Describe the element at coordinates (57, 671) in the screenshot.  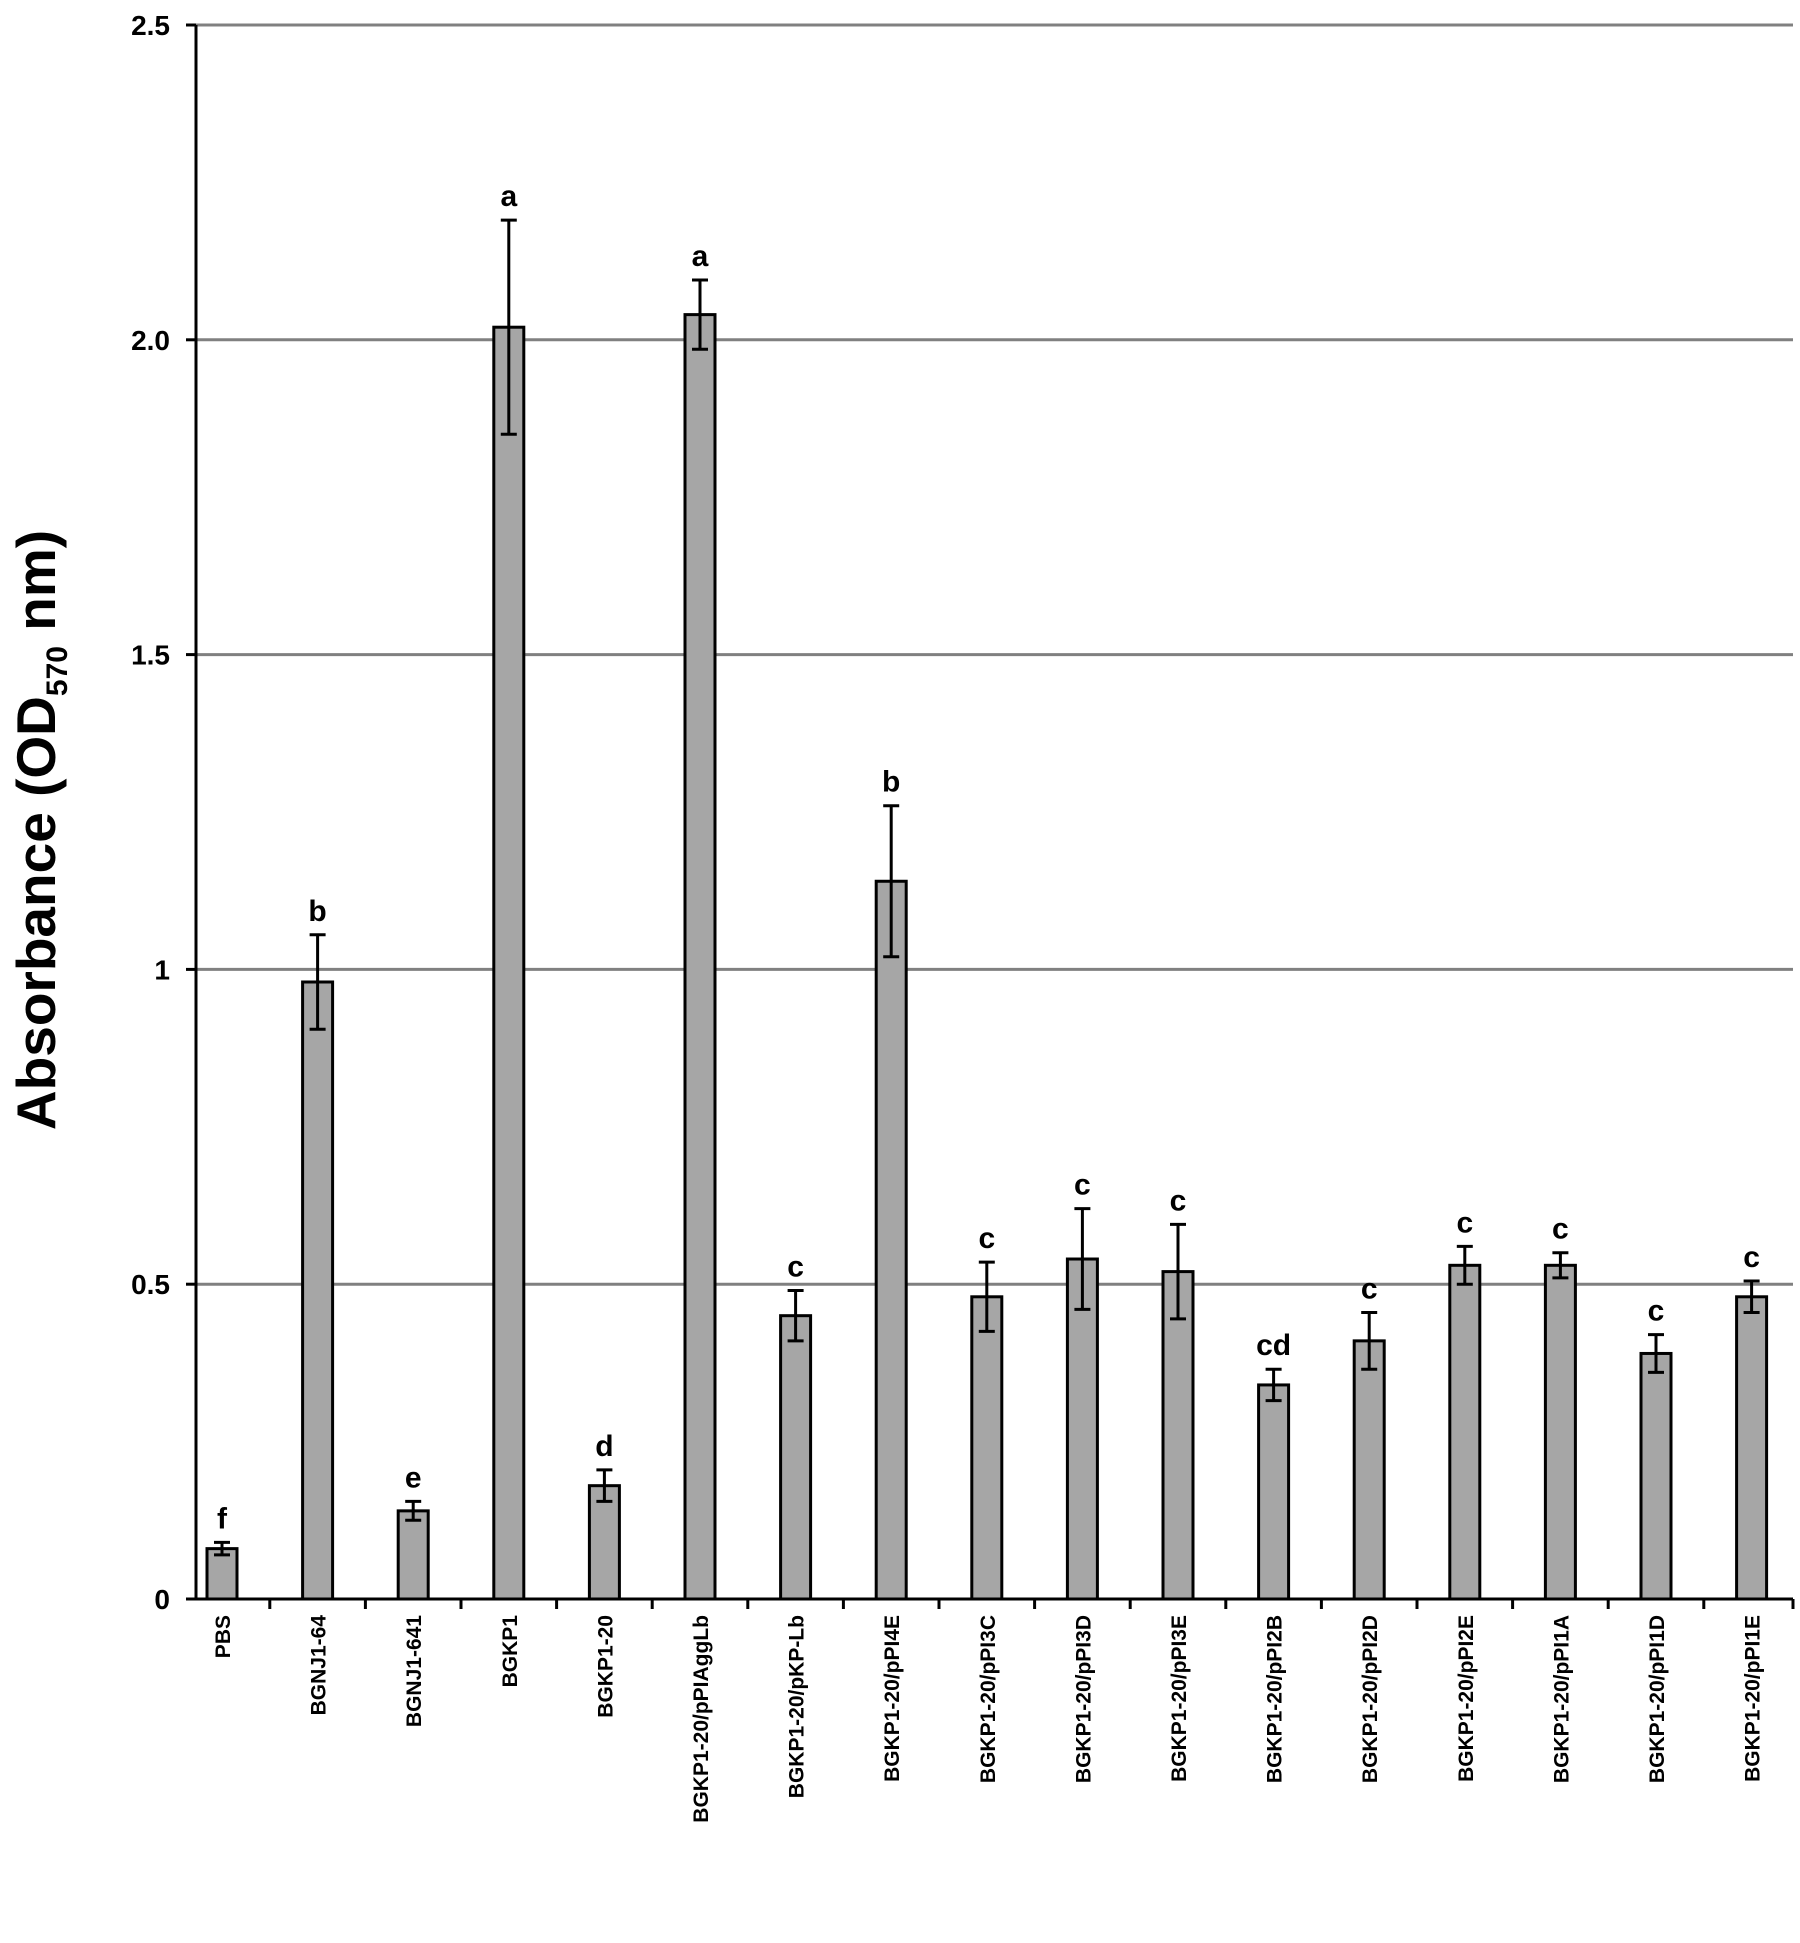
I see `y-axis-label-sub: 570` at that location.